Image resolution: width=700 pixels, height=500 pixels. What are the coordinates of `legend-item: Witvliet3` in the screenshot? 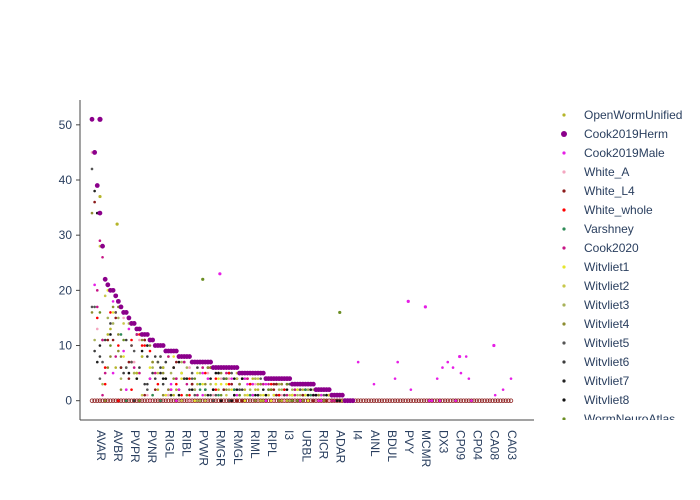 It's located at (596, 305).